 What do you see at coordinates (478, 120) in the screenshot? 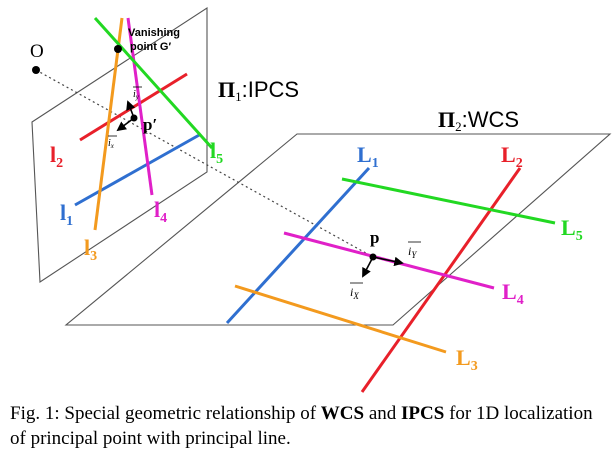
I see `plane2-label: Π2:WCS` at bounding box center [478, 120].